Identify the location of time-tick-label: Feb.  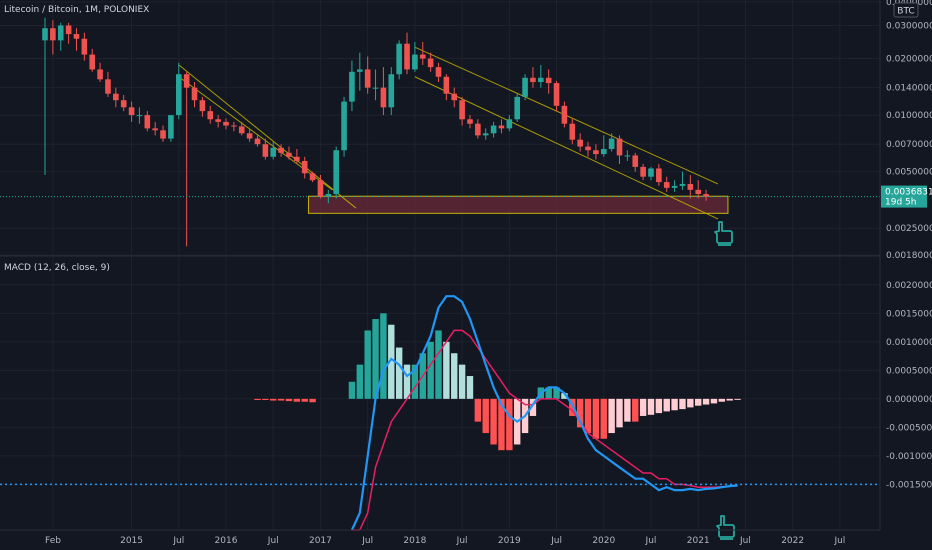
(53, 541).